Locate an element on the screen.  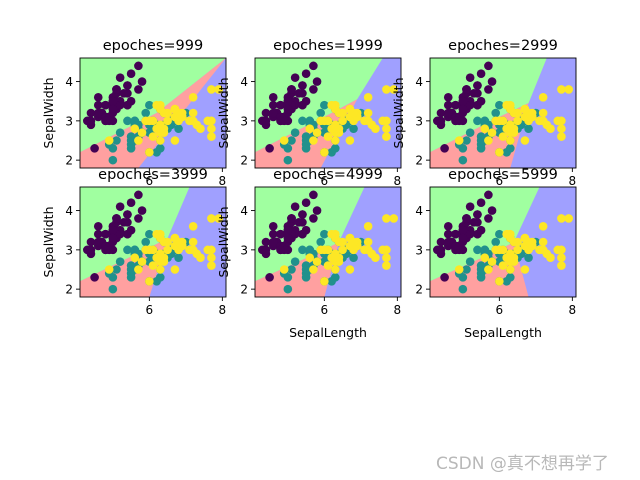
subplot-title: epoches=5999 is located at coordinates (503, 175).